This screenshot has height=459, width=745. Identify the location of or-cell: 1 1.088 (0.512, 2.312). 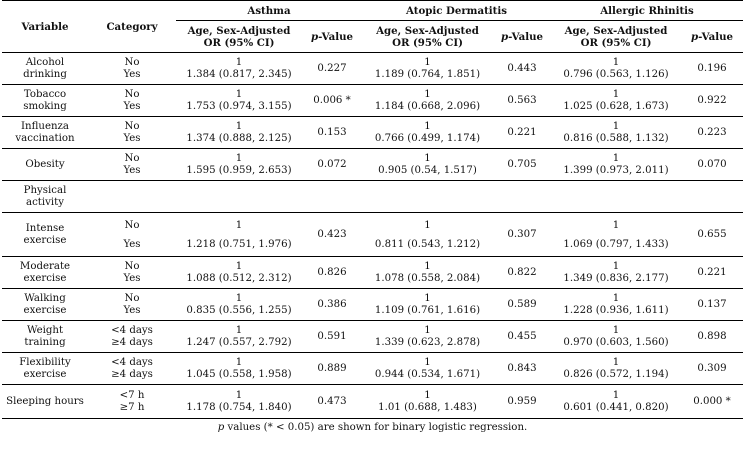
(239, 272).